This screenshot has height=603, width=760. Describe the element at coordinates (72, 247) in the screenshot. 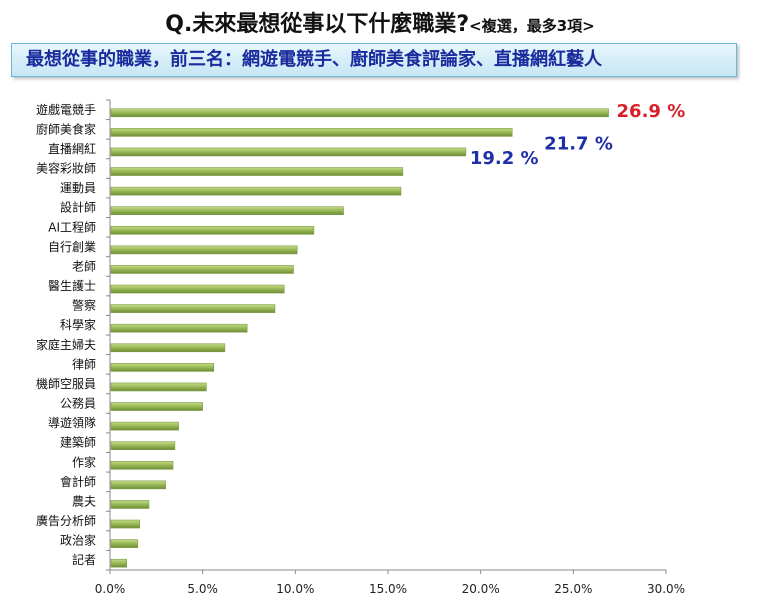

I see `category-label: 自行創業` at that location.